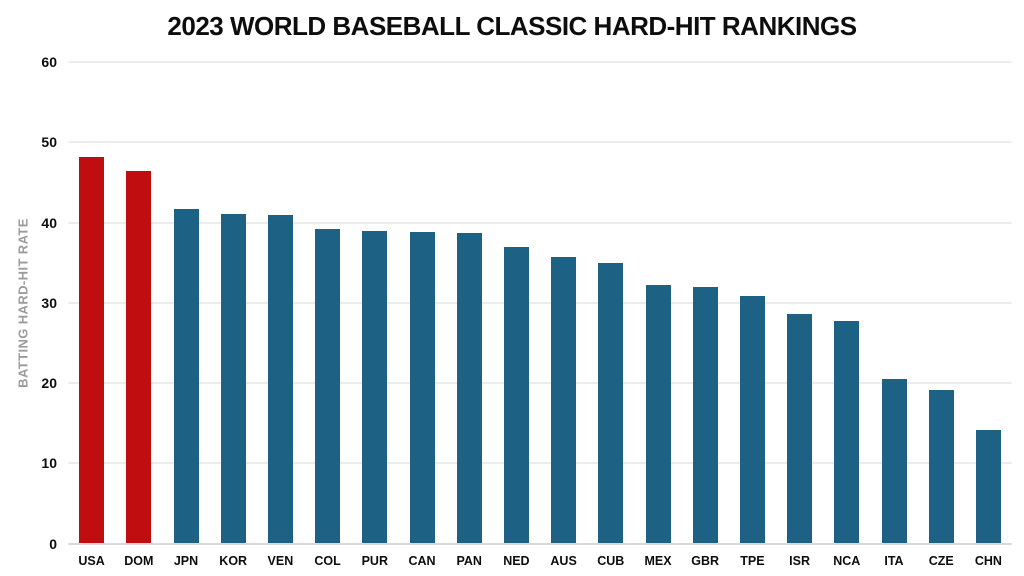  Describe the element at coordinates (988, 486) in the screenshot. I see `bar-chn` at that location.